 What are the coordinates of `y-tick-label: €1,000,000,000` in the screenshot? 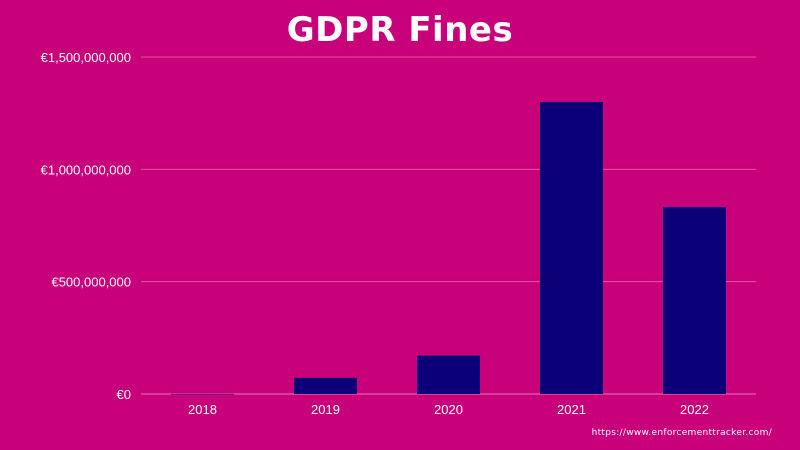 It's located at (86, 169).